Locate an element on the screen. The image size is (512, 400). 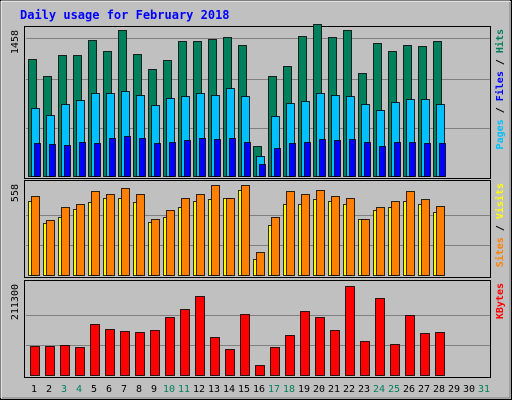
day-label-11: 11 is located at coordinates (184, 389).